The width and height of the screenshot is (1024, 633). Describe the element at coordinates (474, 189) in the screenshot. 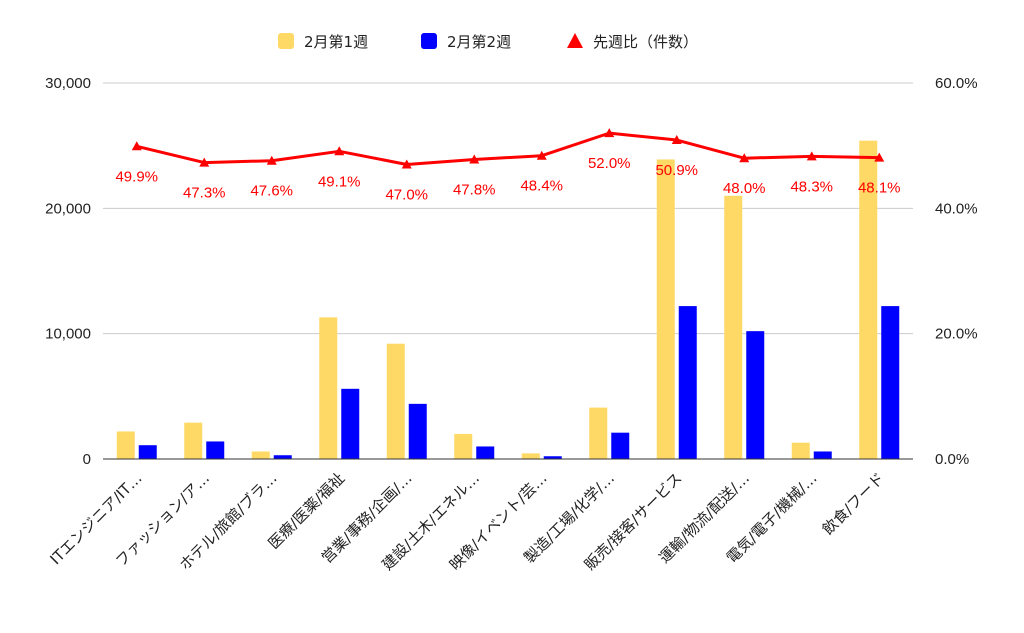

I see `ratio-data-label: 47.8%` at that location.